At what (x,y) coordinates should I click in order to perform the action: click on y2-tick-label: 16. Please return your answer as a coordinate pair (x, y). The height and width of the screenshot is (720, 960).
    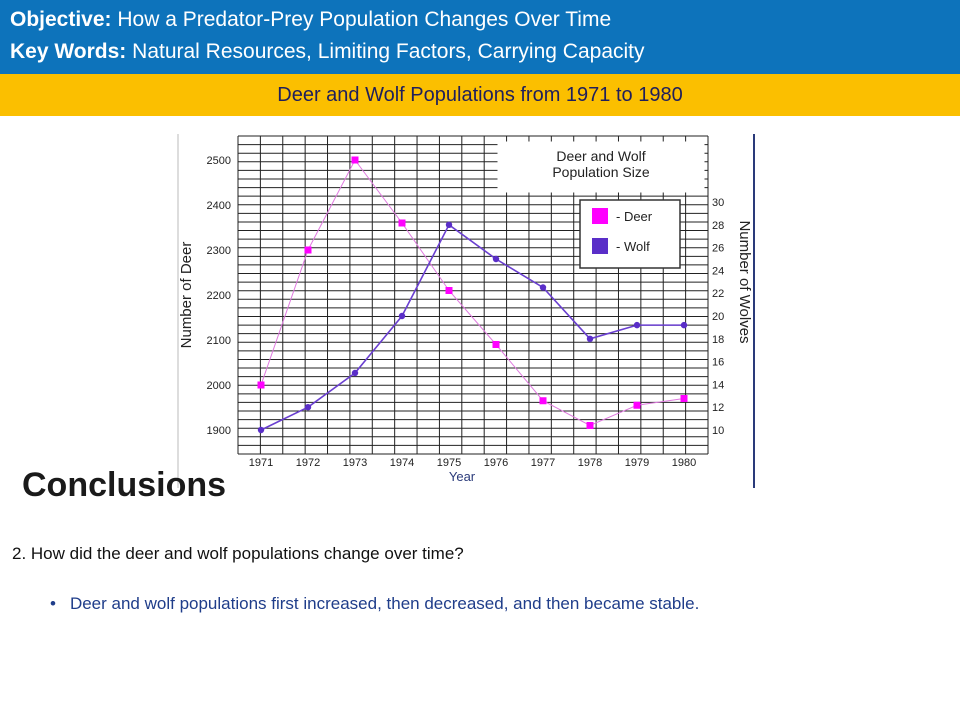
    Looking at the image, I should click on (718, 363).